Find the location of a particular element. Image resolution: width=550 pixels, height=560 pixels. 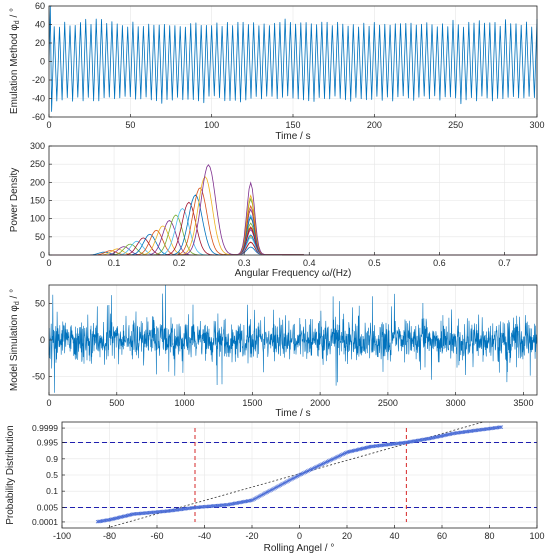

p2-xtick-label: 0 is located at coordinates (48, 263).